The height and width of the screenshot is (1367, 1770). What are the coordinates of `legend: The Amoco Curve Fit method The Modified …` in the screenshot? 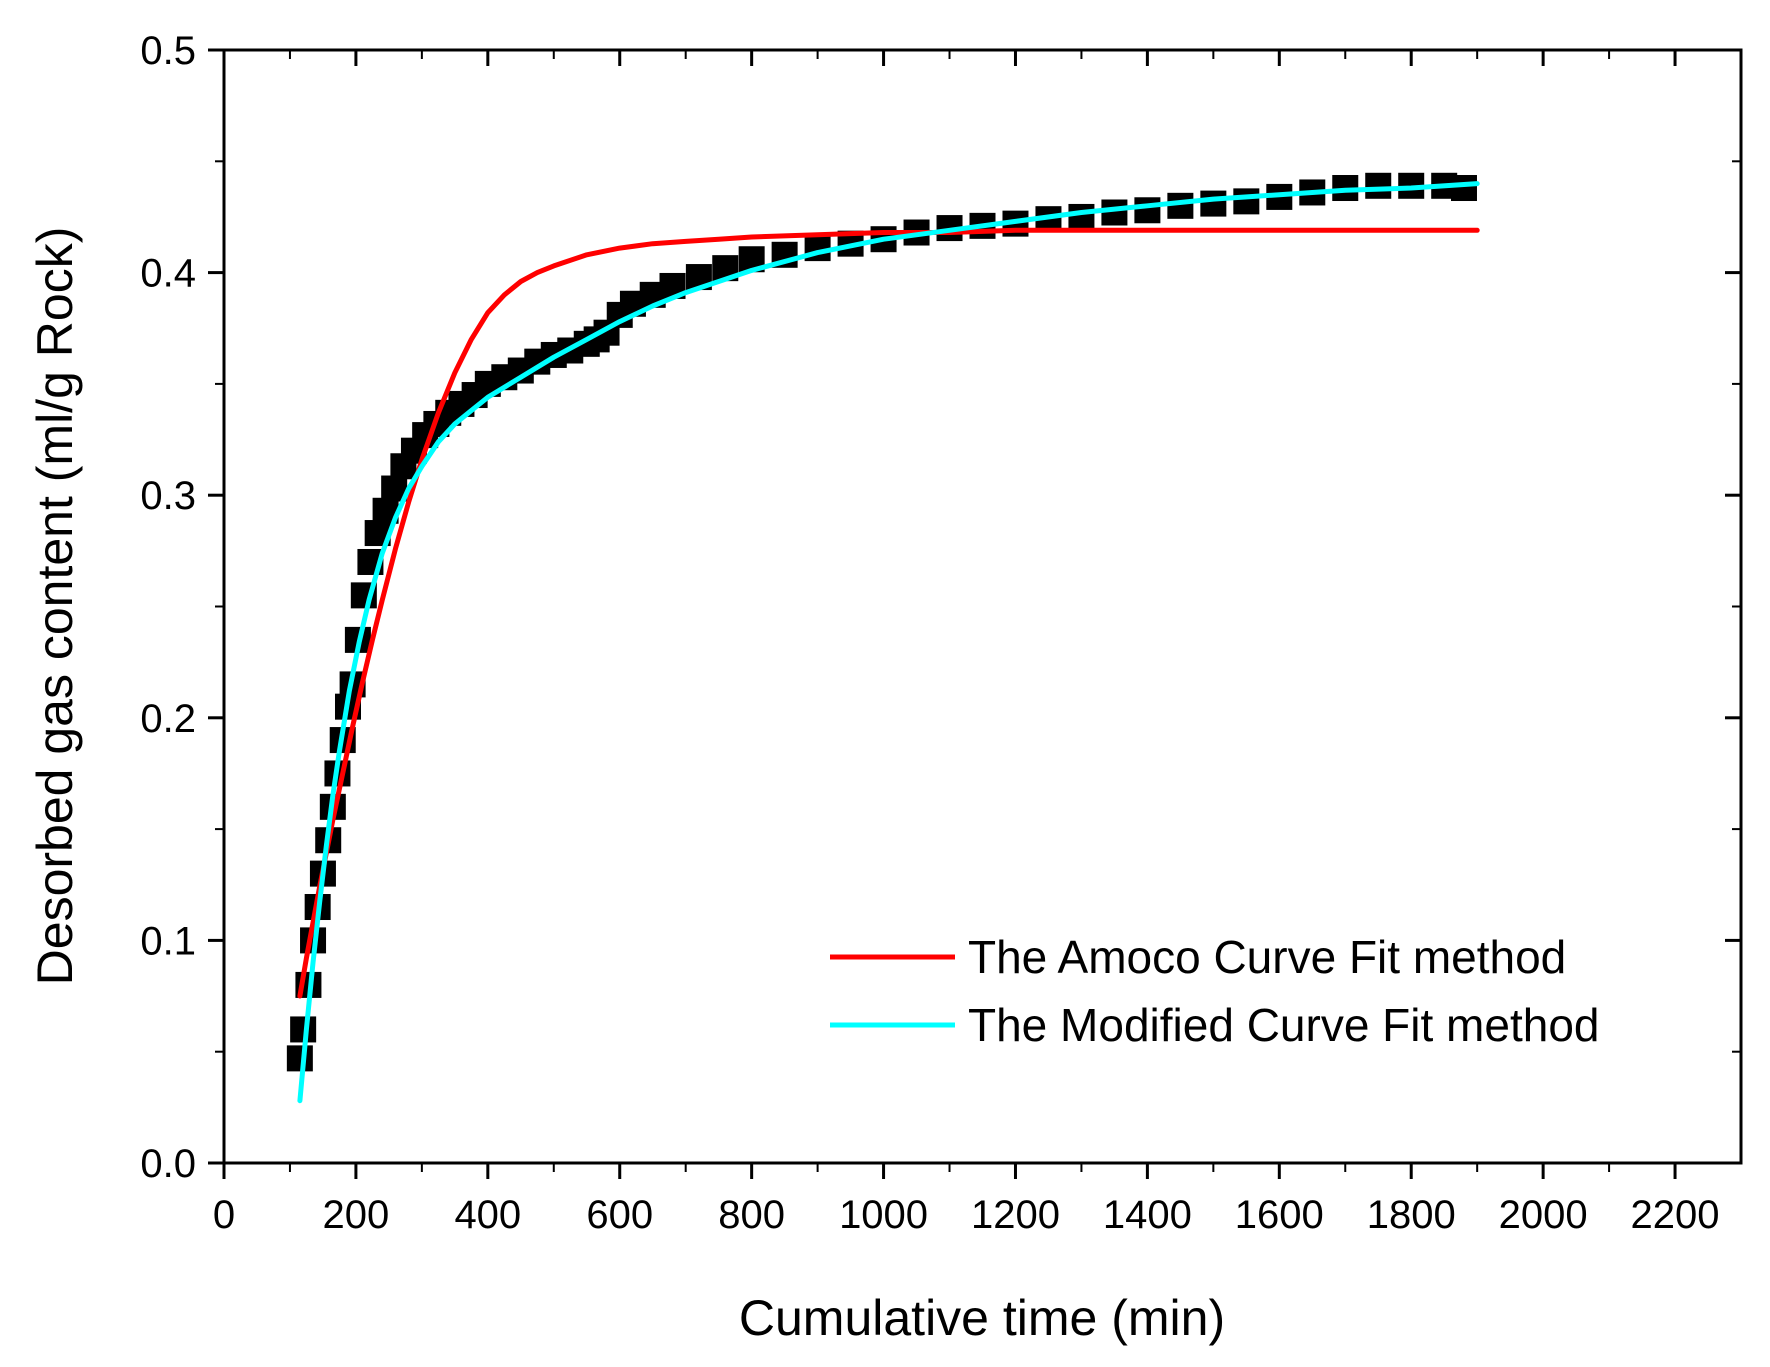 It's located at (1215, 991).